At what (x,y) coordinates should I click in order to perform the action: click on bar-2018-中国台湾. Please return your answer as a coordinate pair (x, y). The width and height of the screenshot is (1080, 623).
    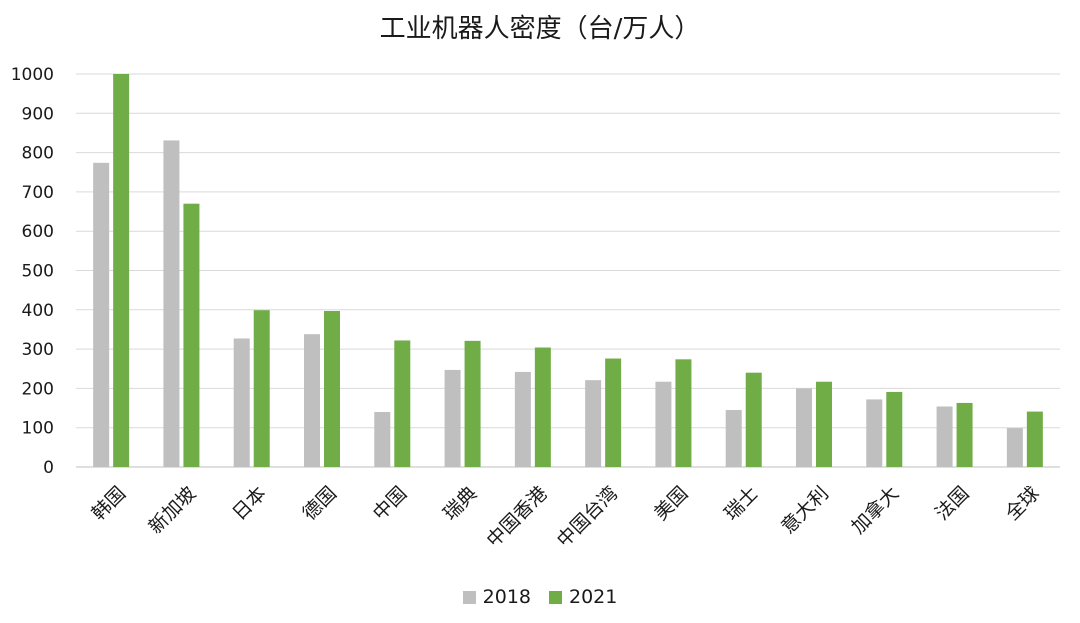
    Looking at the image, I should click on (593, 423).